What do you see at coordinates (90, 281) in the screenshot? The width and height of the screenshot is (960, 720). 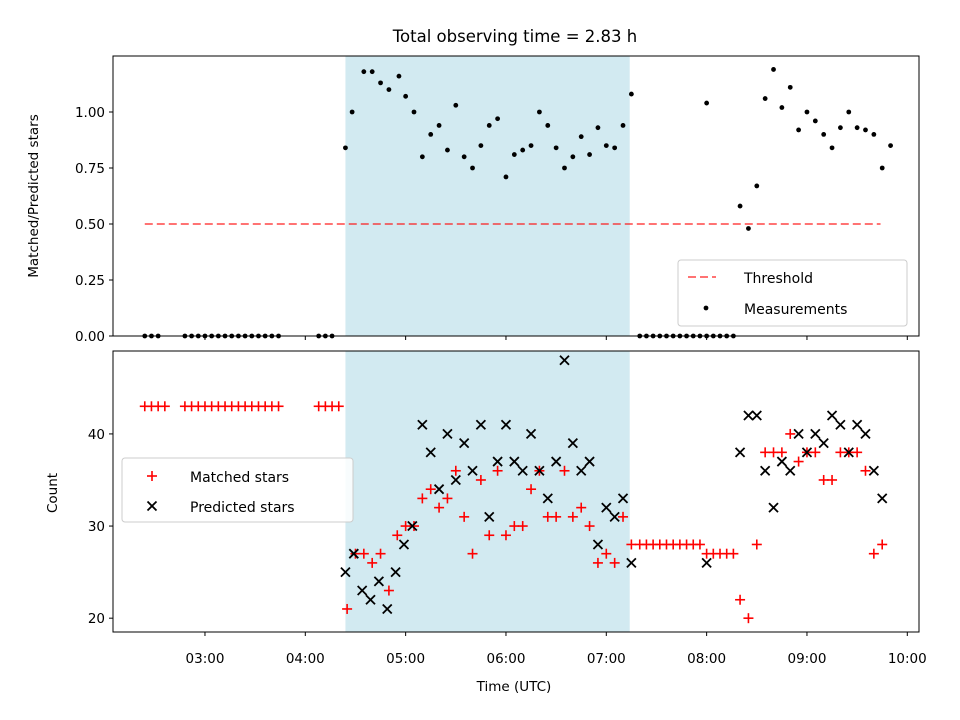 I see `top-y-tick-label: 0.25` at bounding box center [90, 281].